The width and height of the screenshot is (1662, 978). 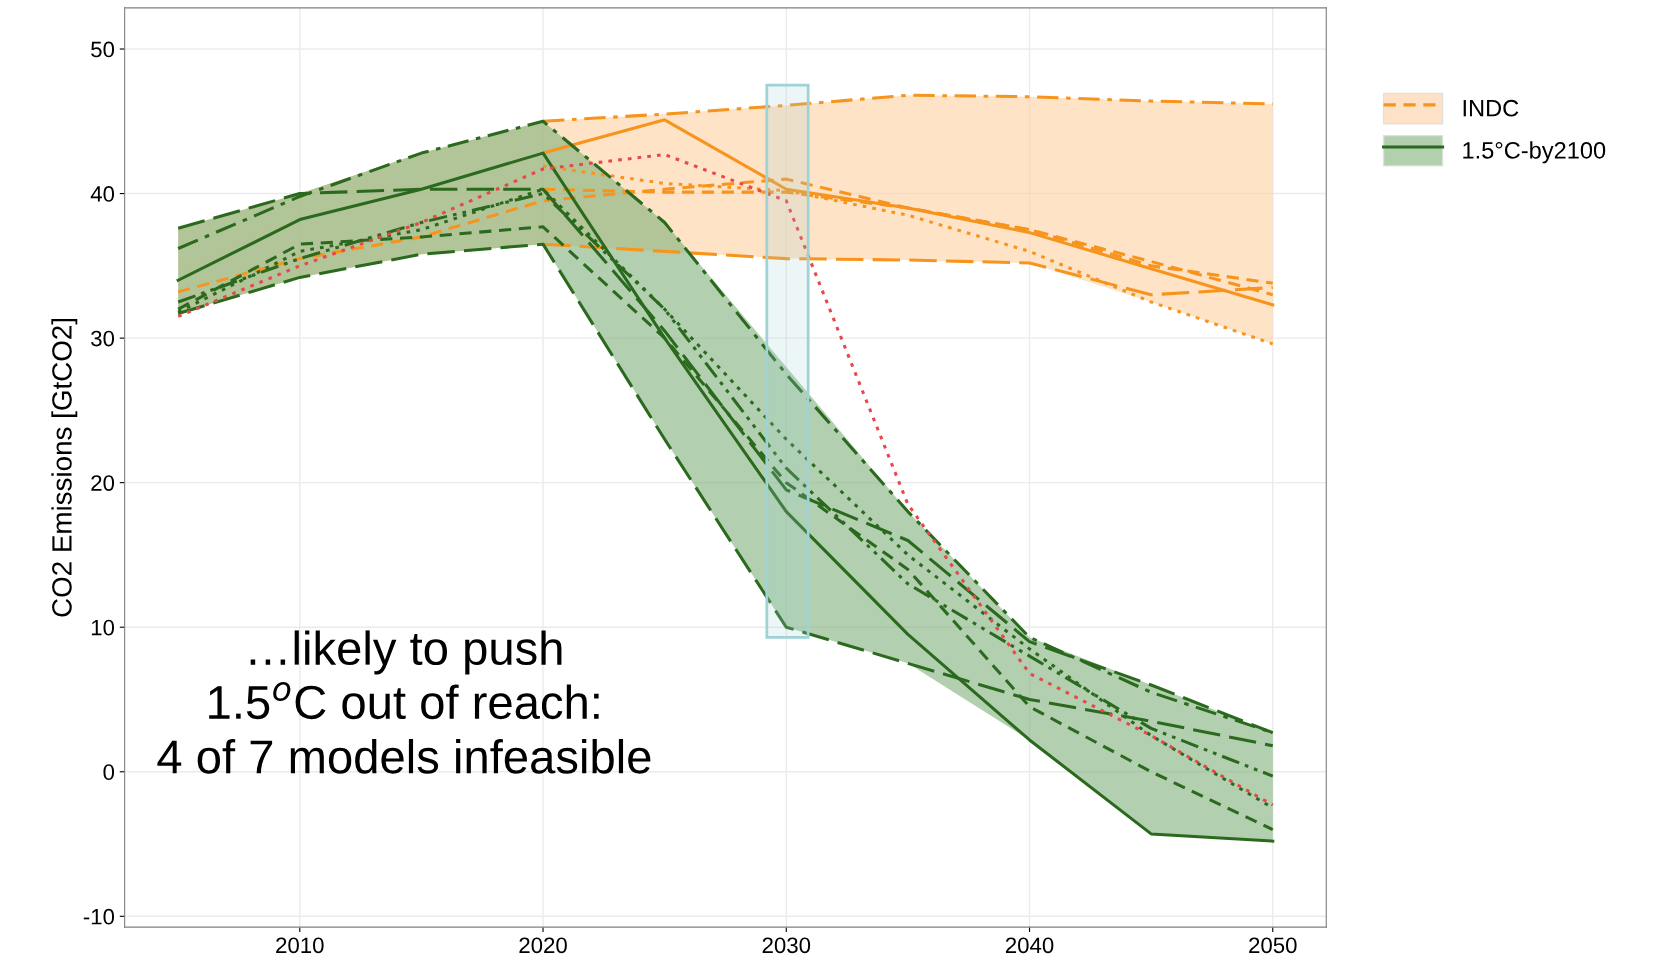 I want to click on y-tick-label: 40, so click(x=102, y=194).